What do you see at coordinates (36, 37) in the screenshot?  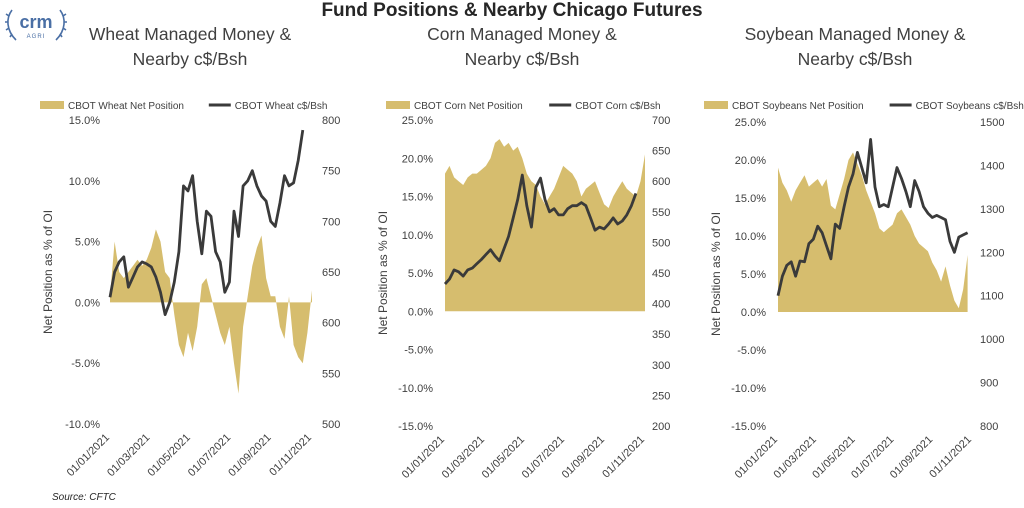 I see `logo-sub: AGRI` at bounding box center [36, 37].